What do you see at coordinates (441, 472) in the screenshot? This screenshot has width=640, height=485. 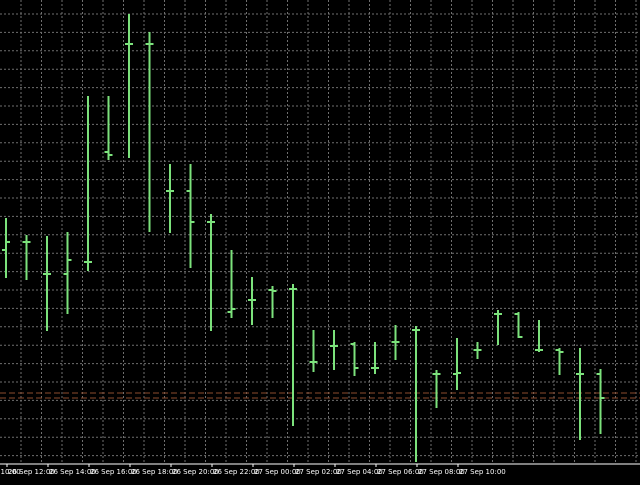 I see `x-tick-label-10: 27 Sep 08:00` at bounding box center [441, 472].